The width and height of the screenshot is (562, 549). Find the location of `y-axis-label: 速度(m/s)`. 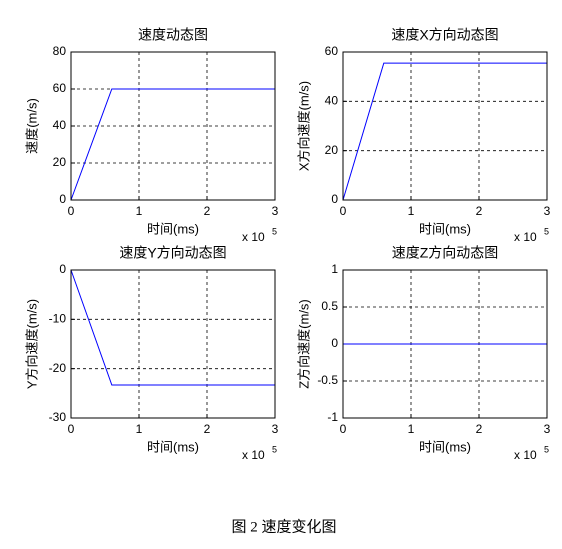

y-axis-label: 速度(m/s) is located at coordinates (31, 126).